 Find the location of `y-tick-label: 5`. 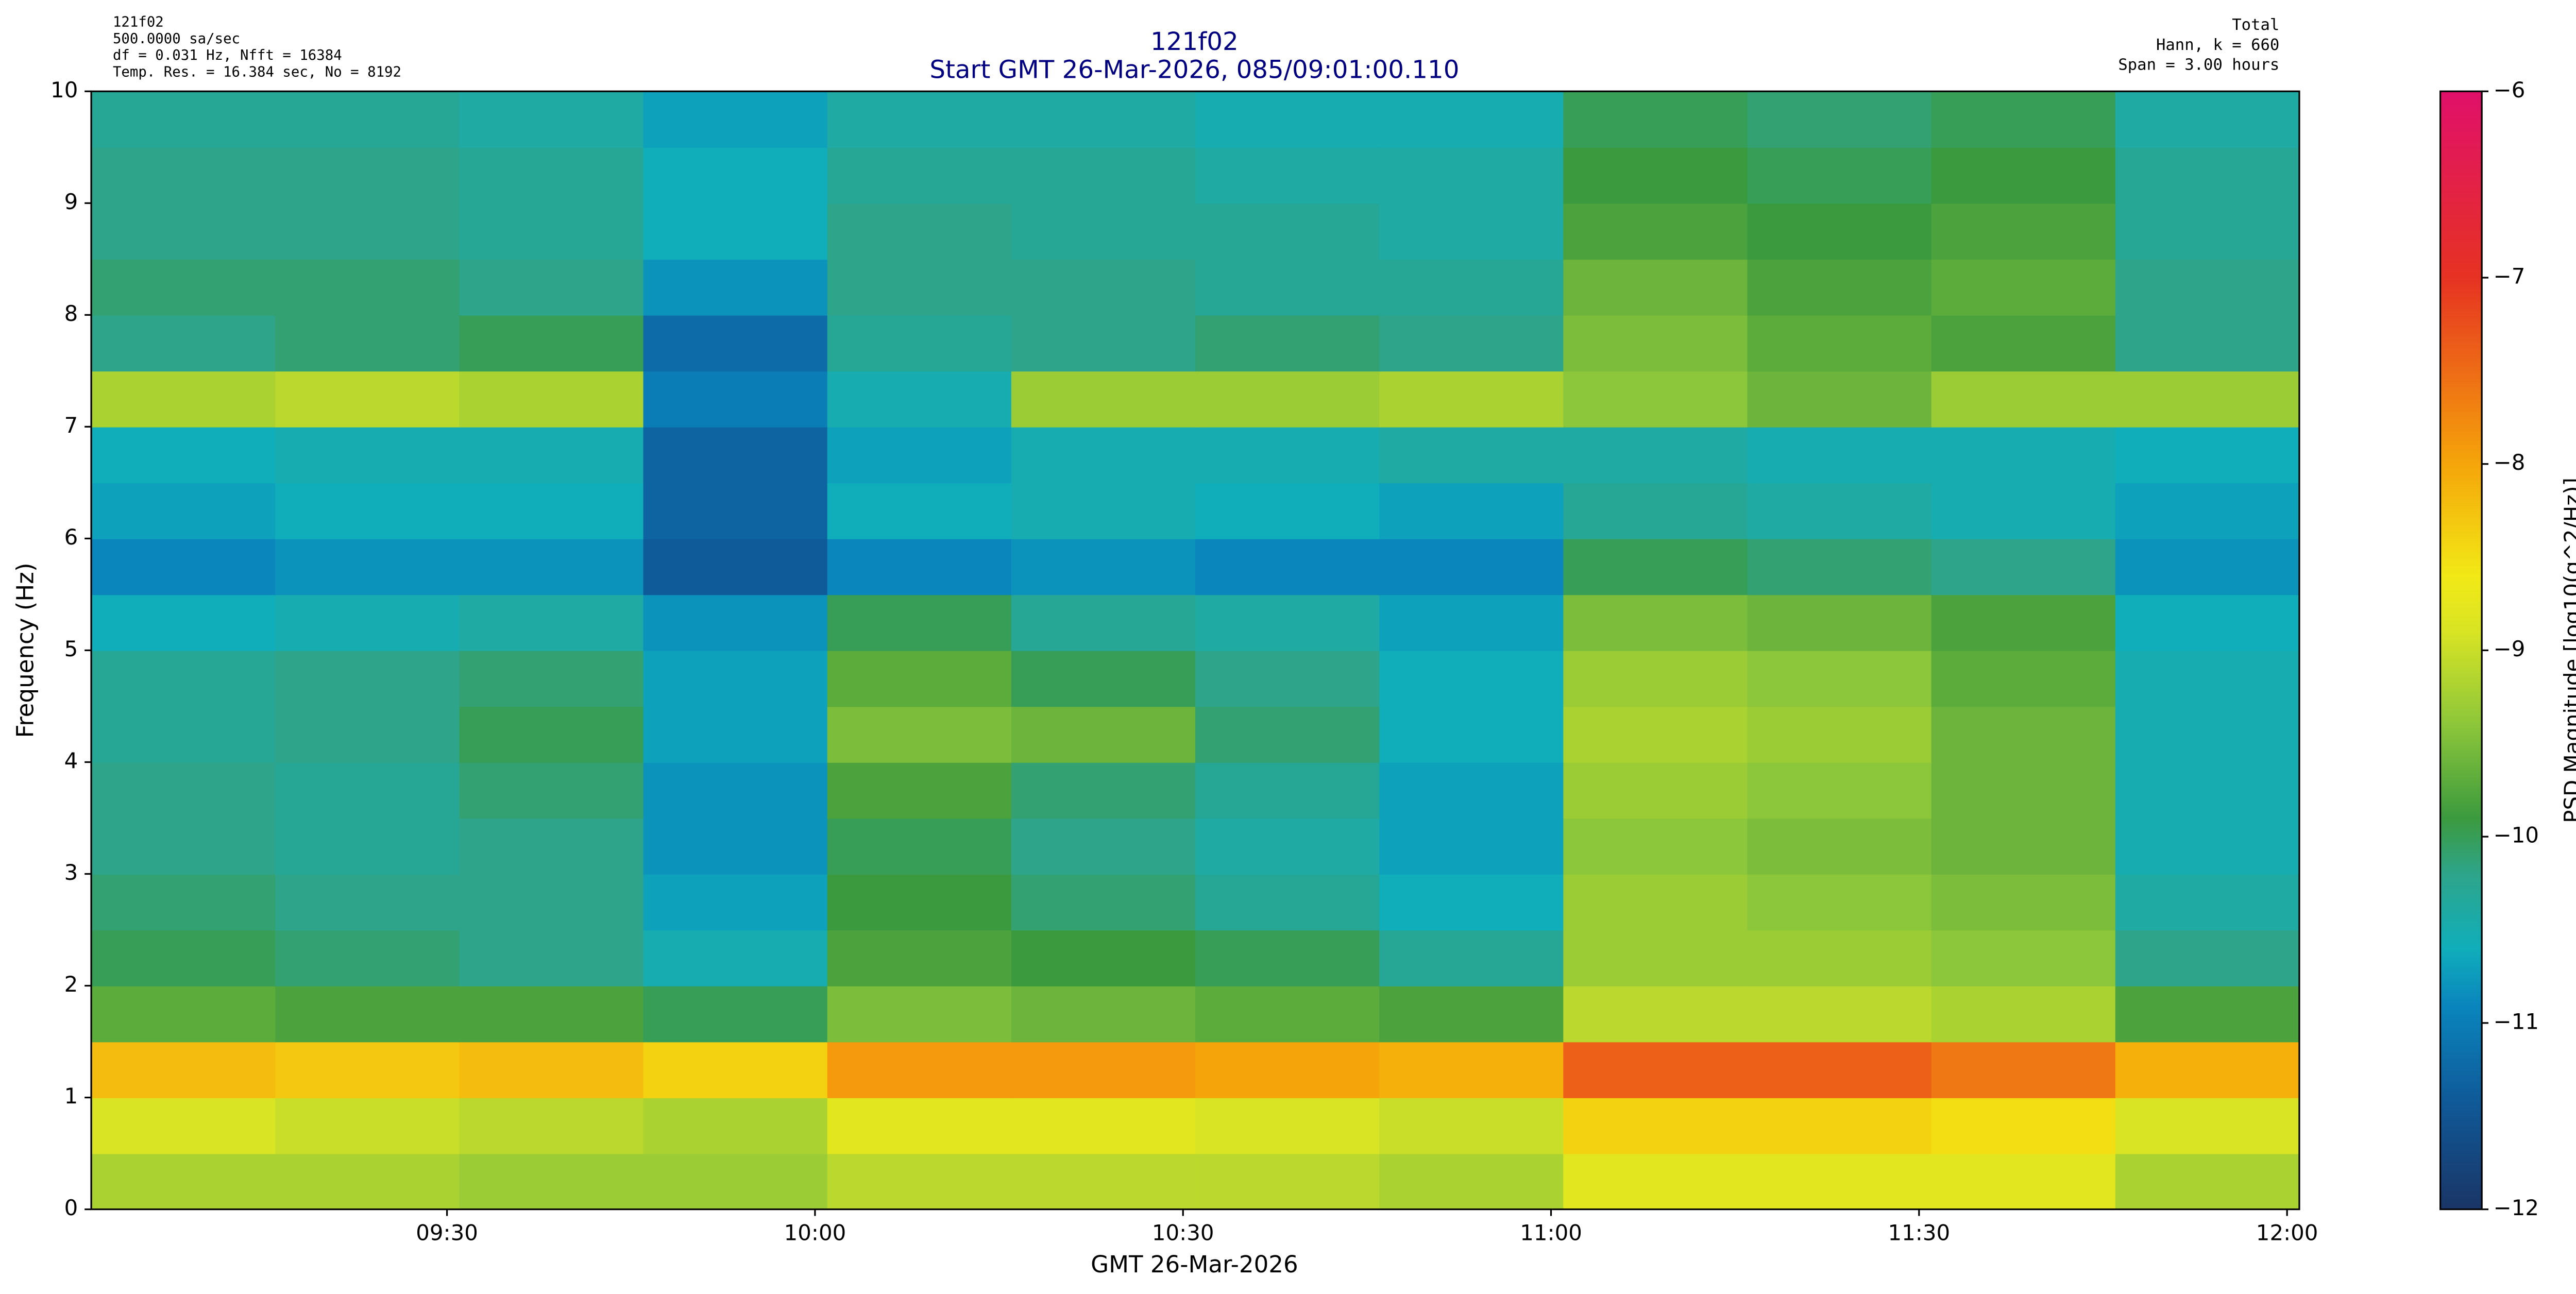

y-tick-label: 5 is located at coordinates (71, 648).